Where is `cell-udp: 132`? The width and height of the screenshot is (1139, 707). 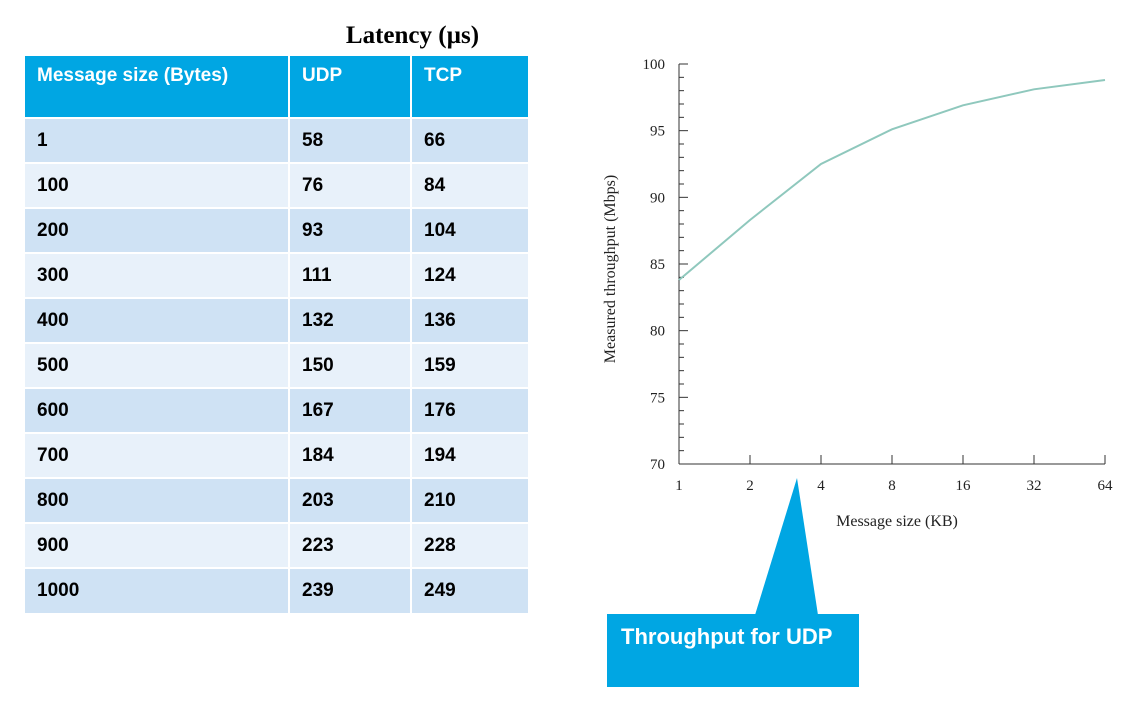 cell-udp: 132 is located at coordinates (350, 320).